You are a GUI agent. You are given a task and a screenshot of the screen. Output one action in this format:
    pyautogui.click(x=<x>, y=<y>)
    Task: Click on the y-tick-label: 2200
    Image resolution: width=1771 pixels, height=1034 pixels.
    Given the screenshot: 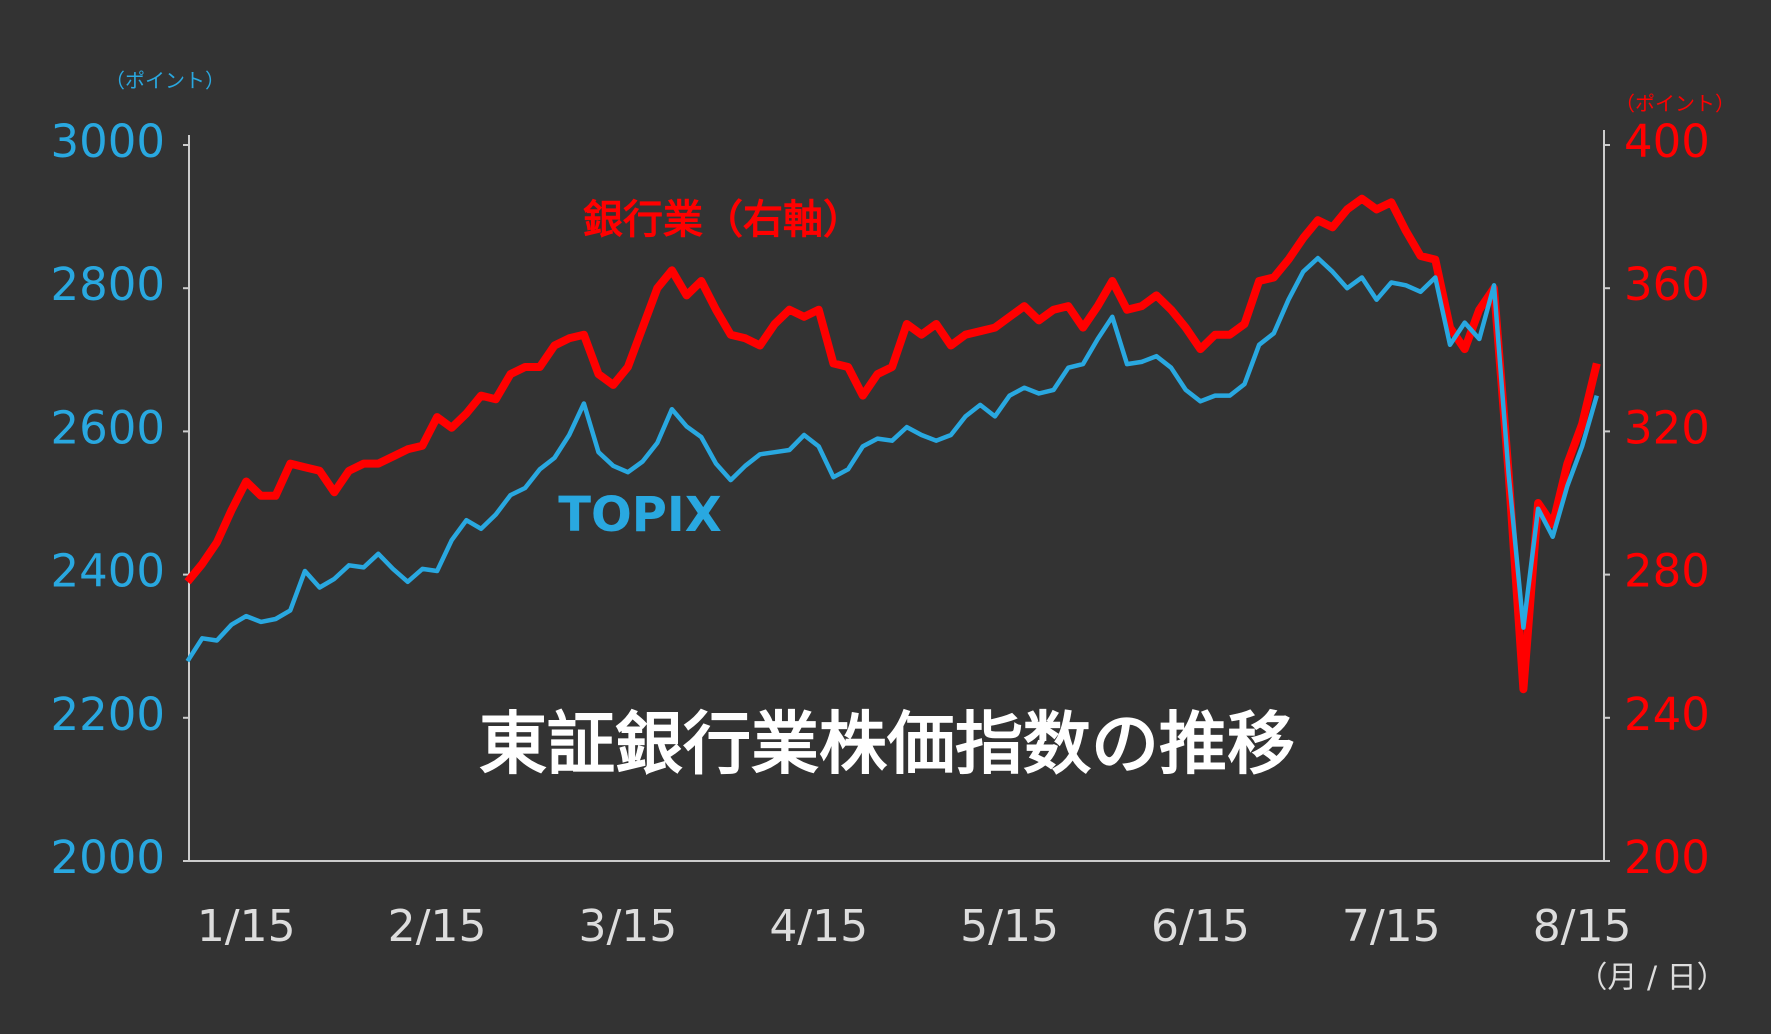 What is the action you would take?
    pyautogui.click(x=107, y=714)
    